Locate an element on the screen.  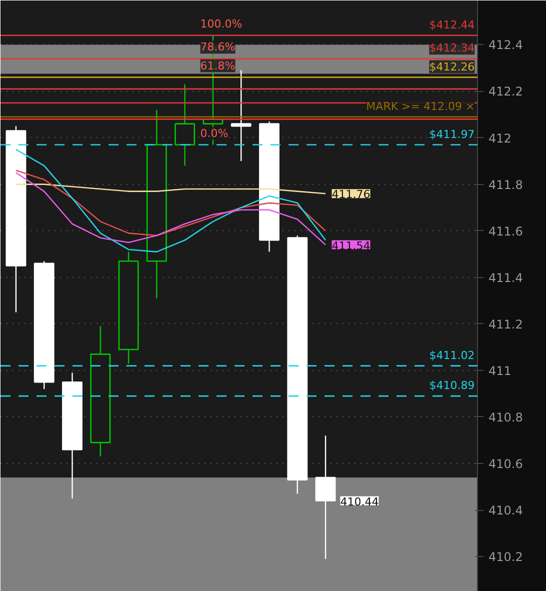
y-tick-label: 411.4 is located at coordinates (505, 277).